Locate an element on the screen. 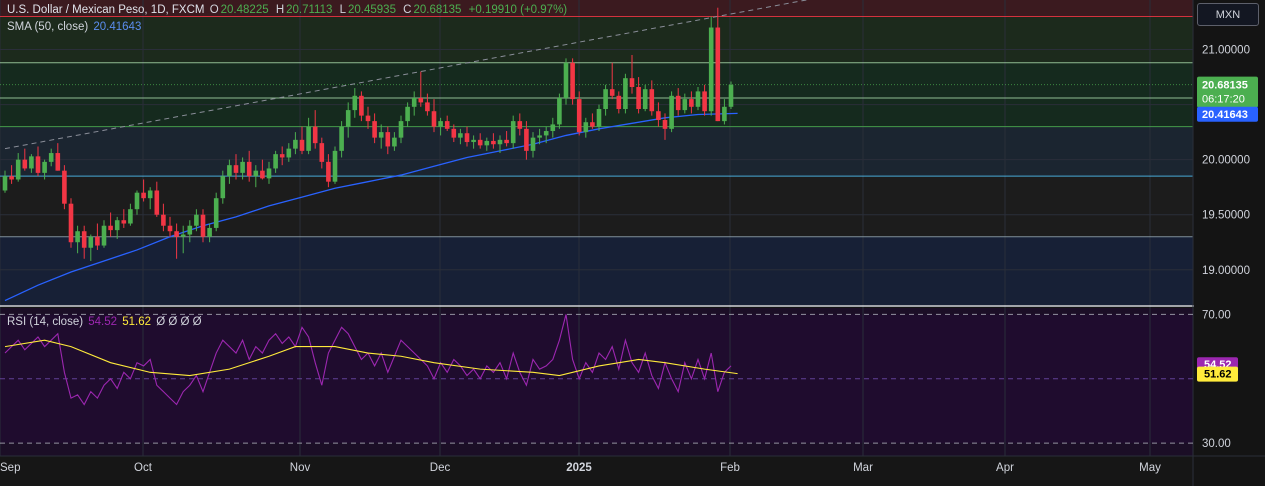  rsi-tick-label: 70.00 is located at coordinates (1216, 315).